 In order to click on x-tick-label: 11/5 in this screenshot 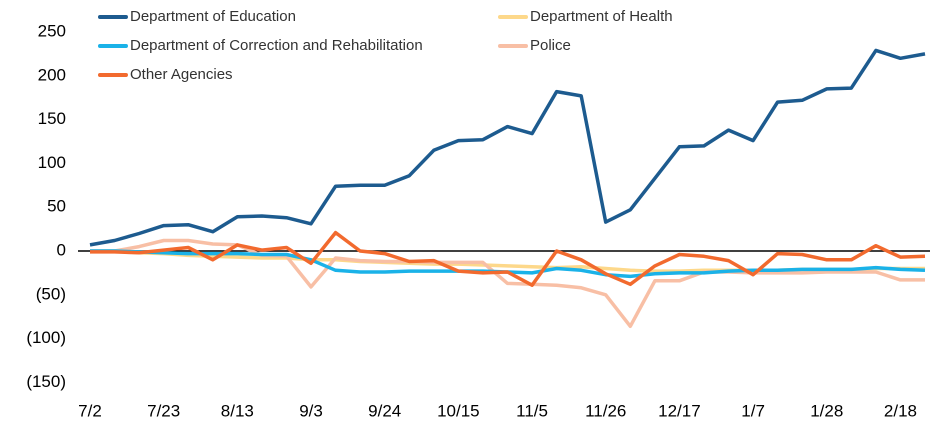, I will do `click(532, 410)`.